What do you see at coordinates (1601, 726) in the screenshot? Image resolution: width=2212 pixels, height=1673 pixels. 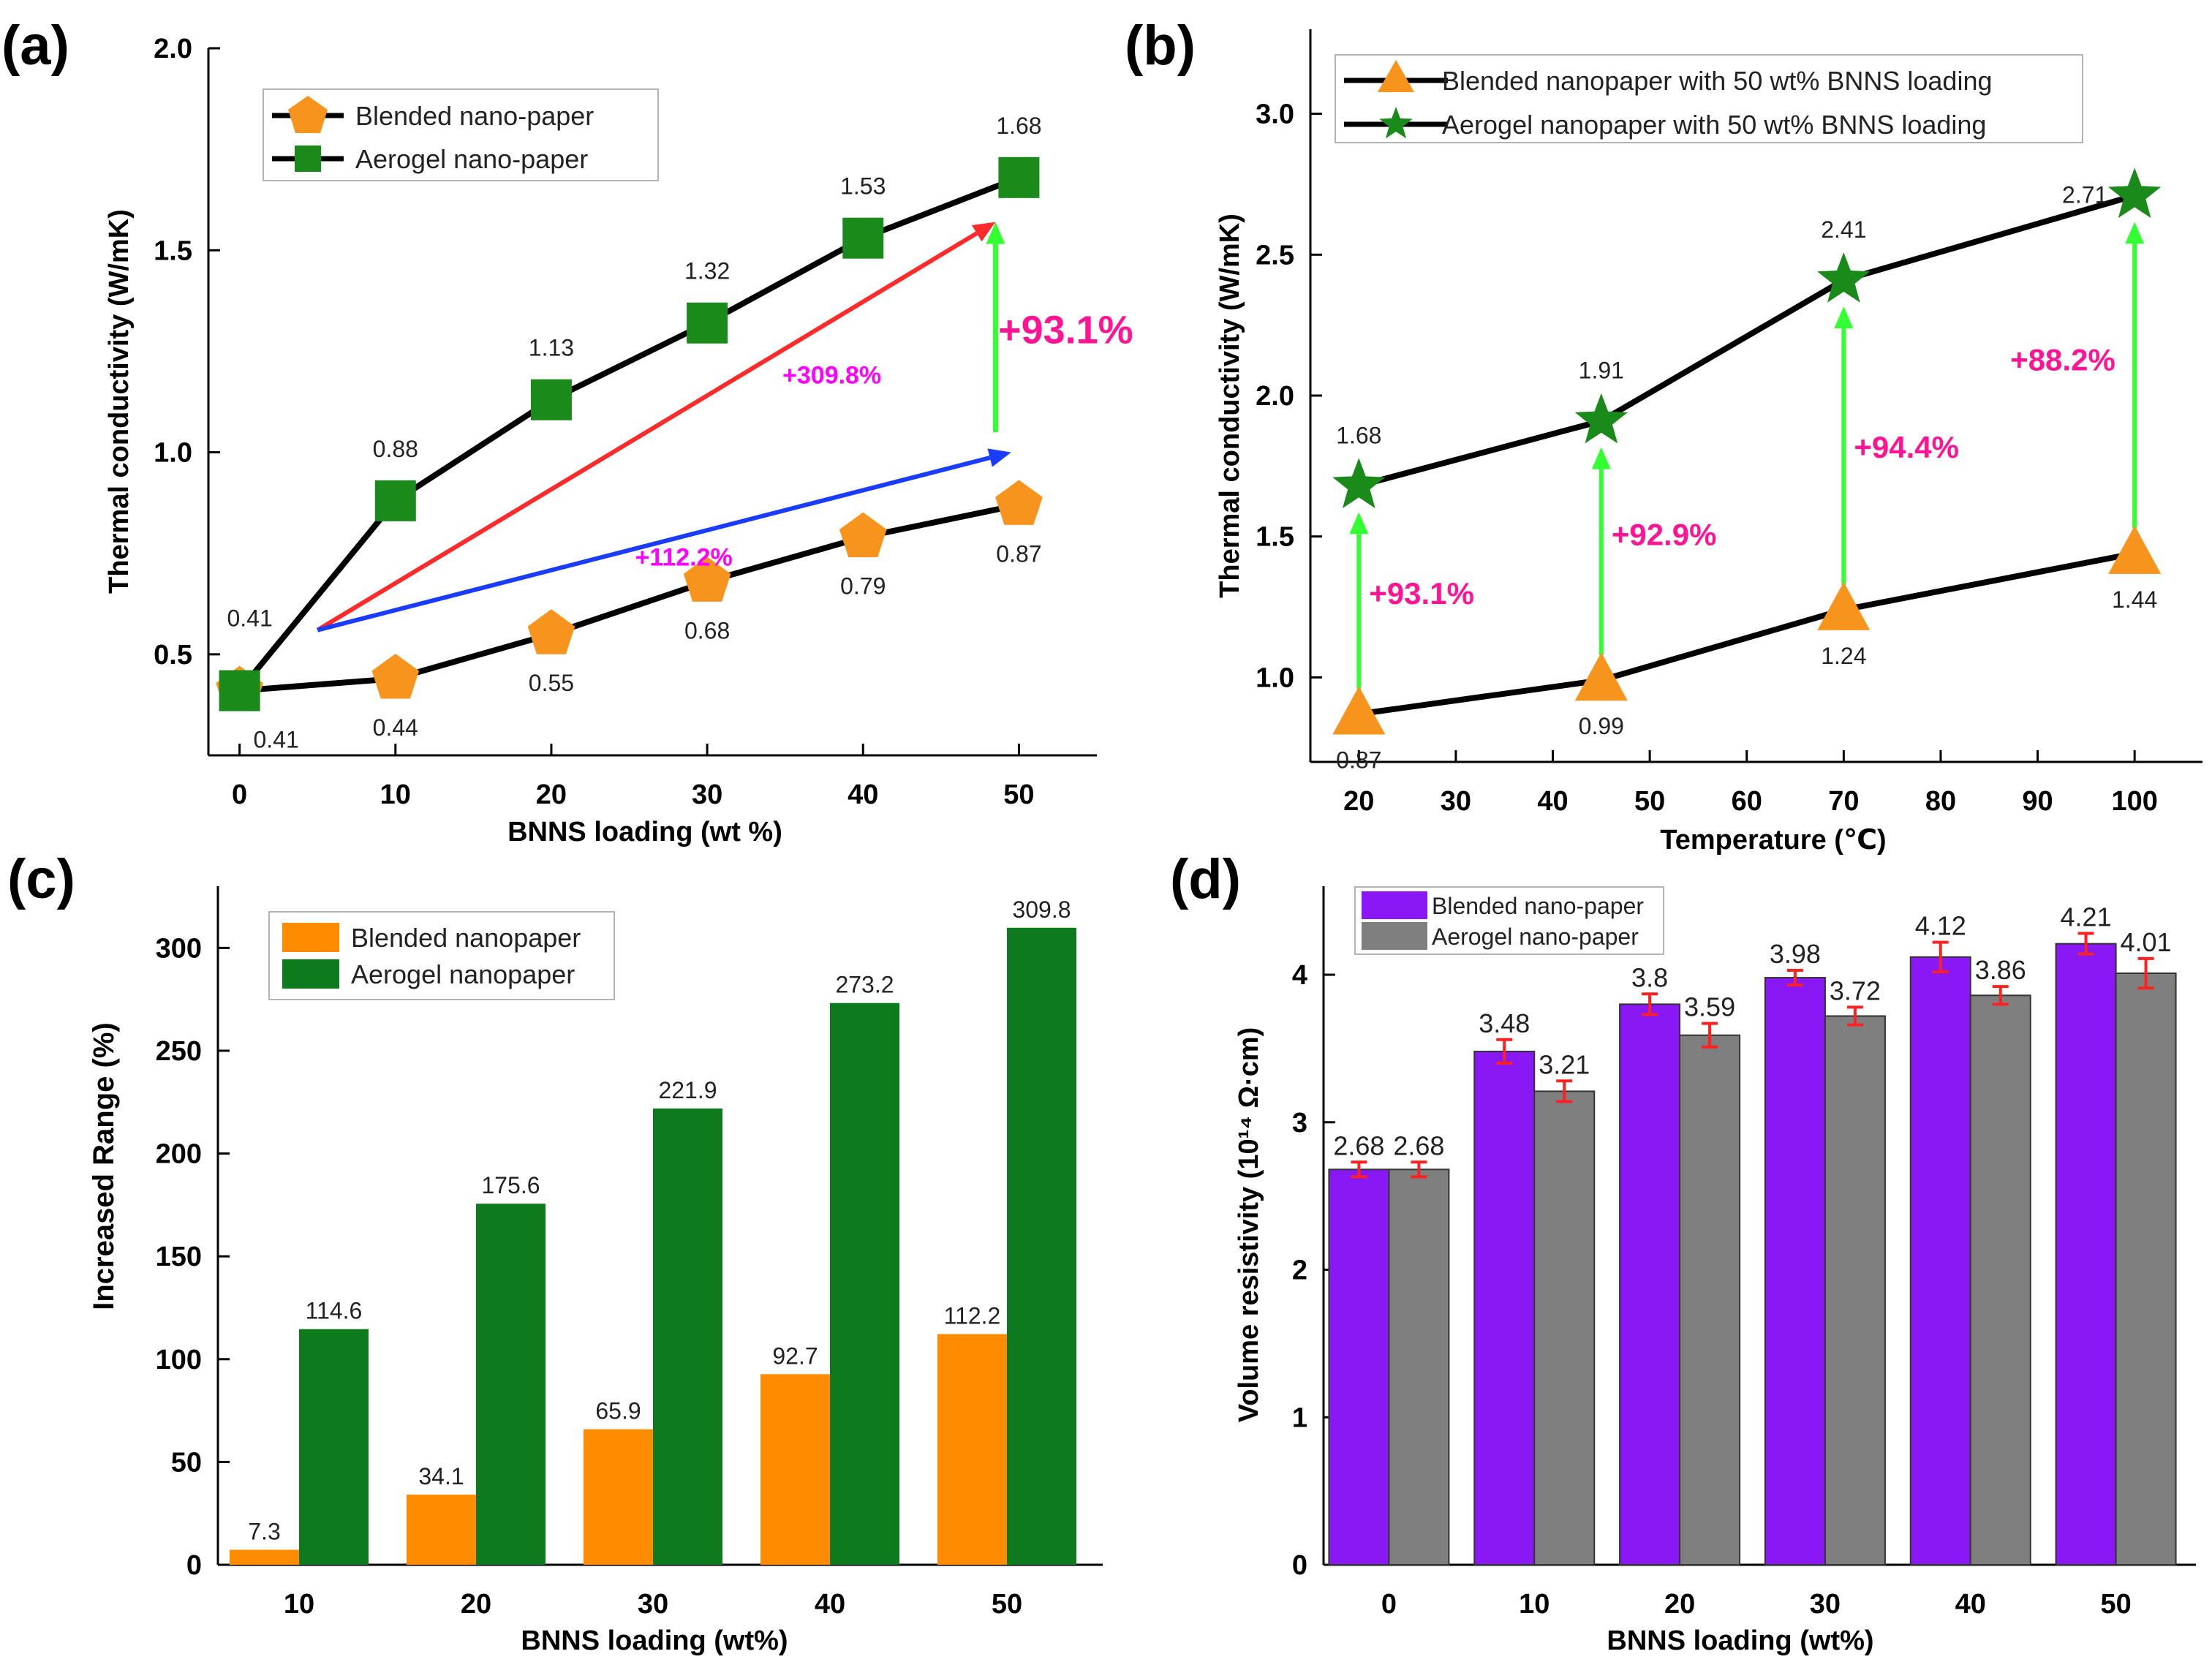 I see `panel-b-blended-data-label: 0.99` at bounding box center [1601, 726].